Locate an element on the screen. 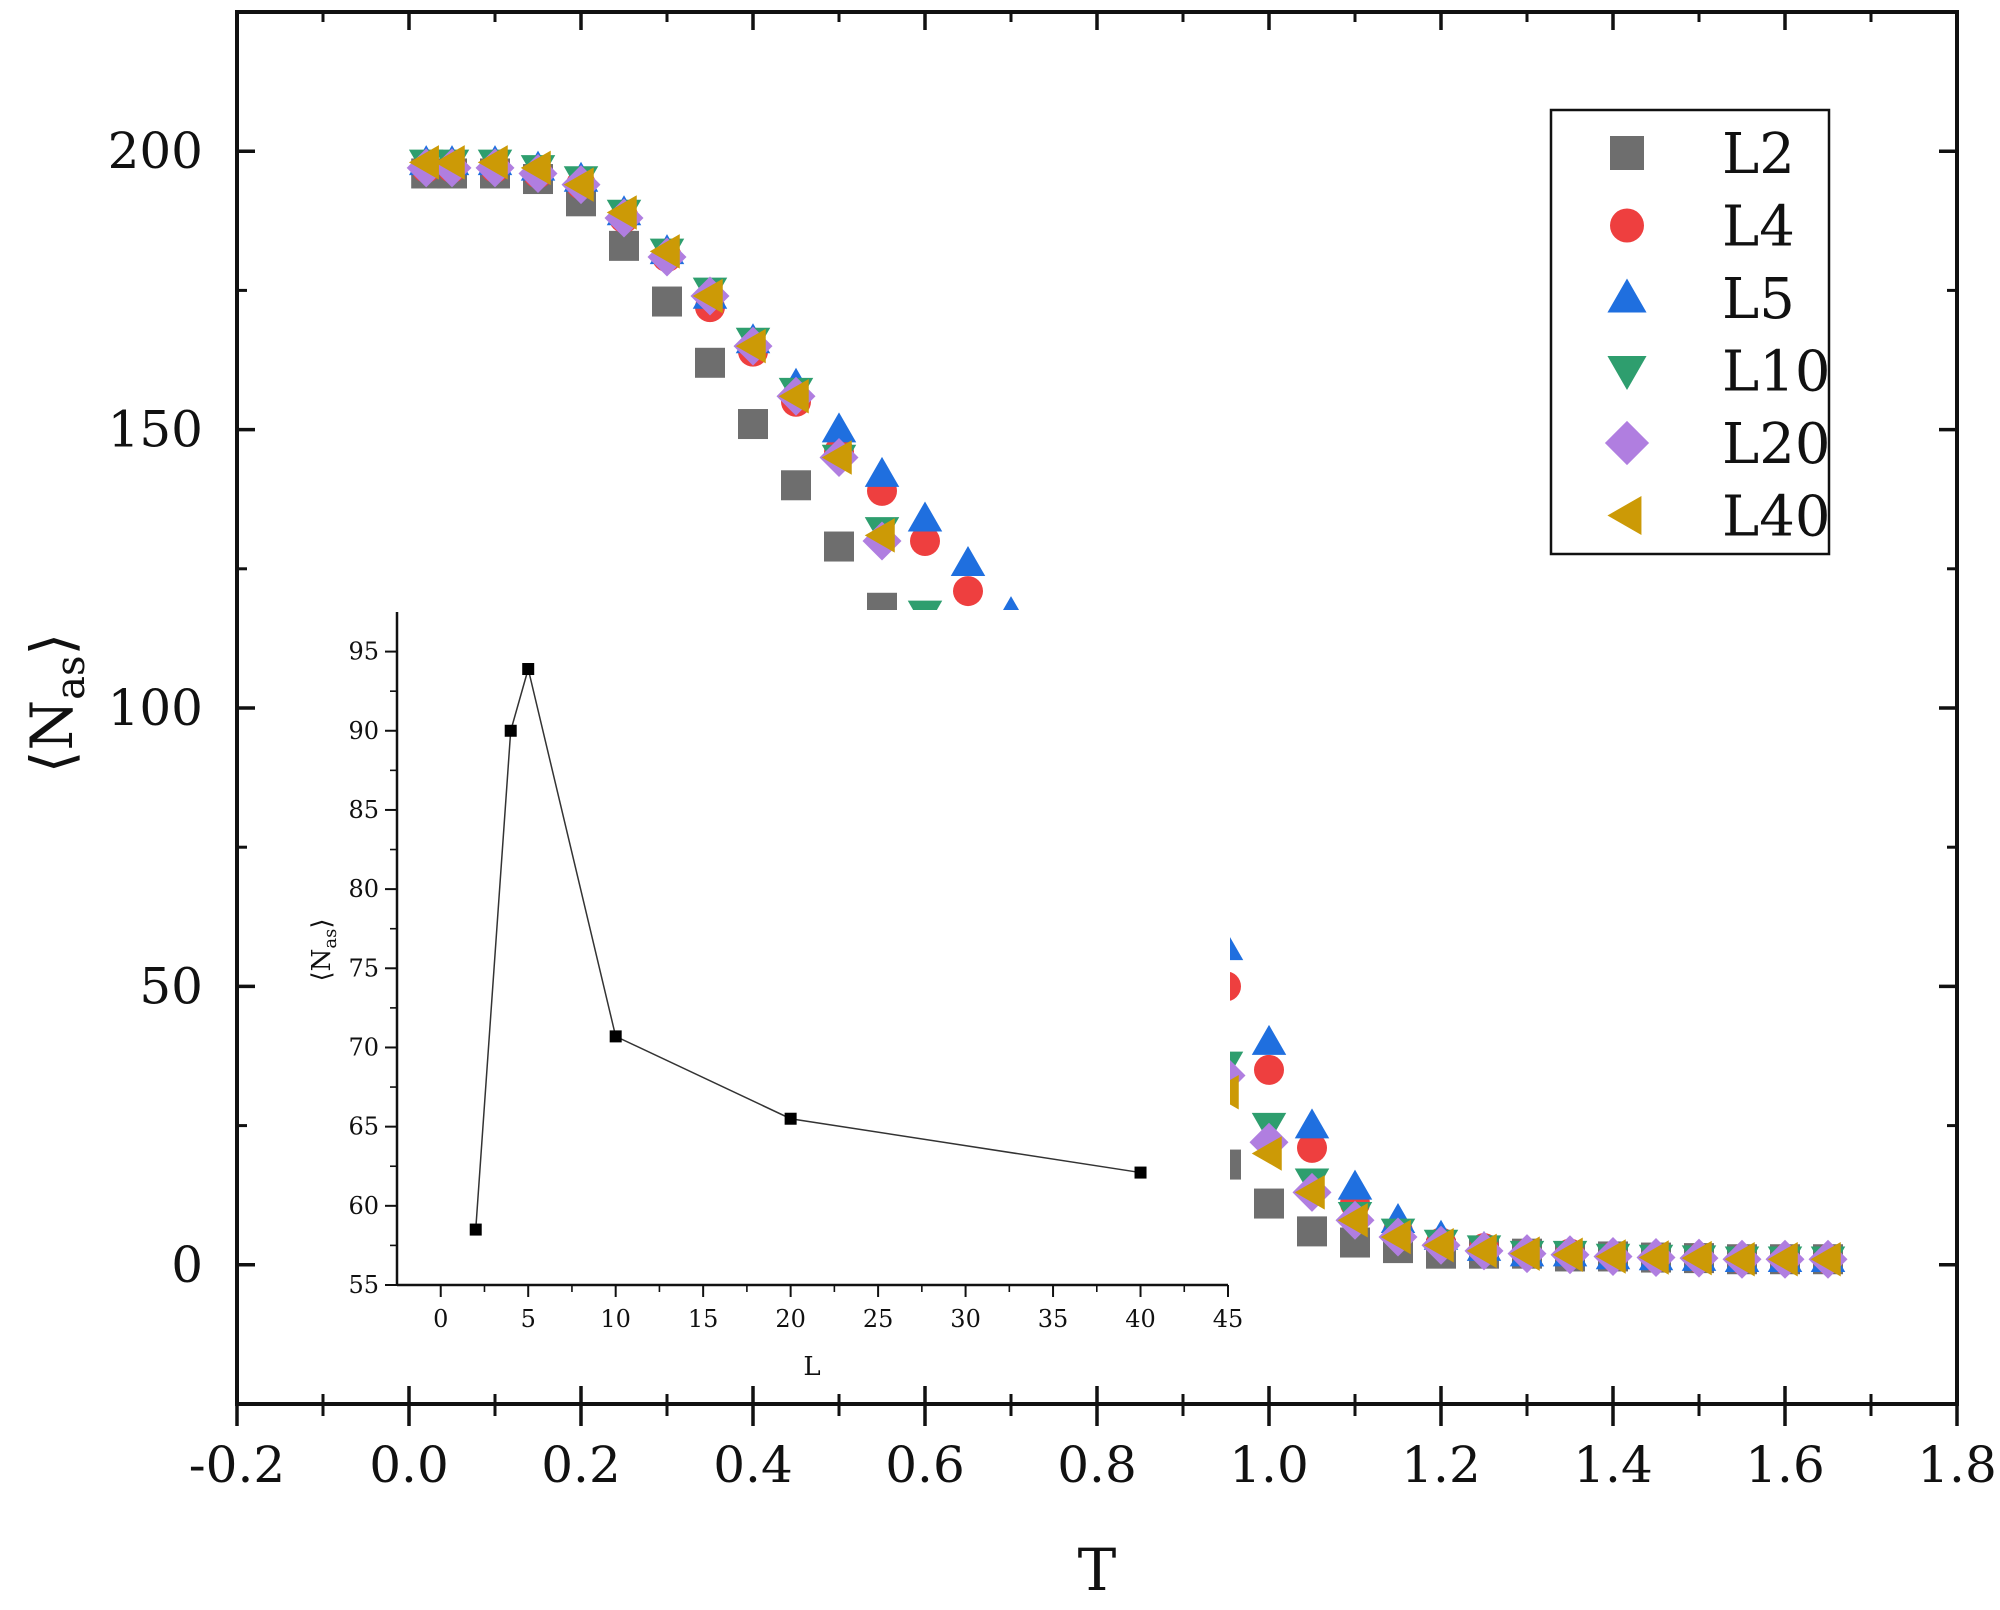 The width and height of the screenshot is (2000, 1610). inset-x-tick-label: 20 is located at coordinates (790, 1319).